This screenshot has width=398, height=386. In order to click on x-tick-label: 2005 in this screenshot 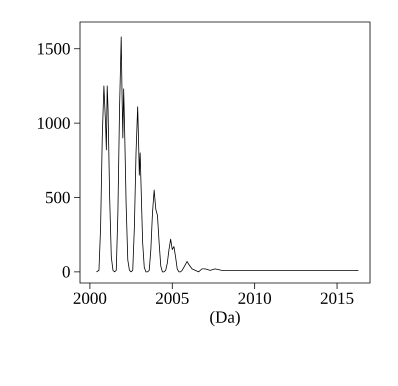, I will do `click(172, 298)`.